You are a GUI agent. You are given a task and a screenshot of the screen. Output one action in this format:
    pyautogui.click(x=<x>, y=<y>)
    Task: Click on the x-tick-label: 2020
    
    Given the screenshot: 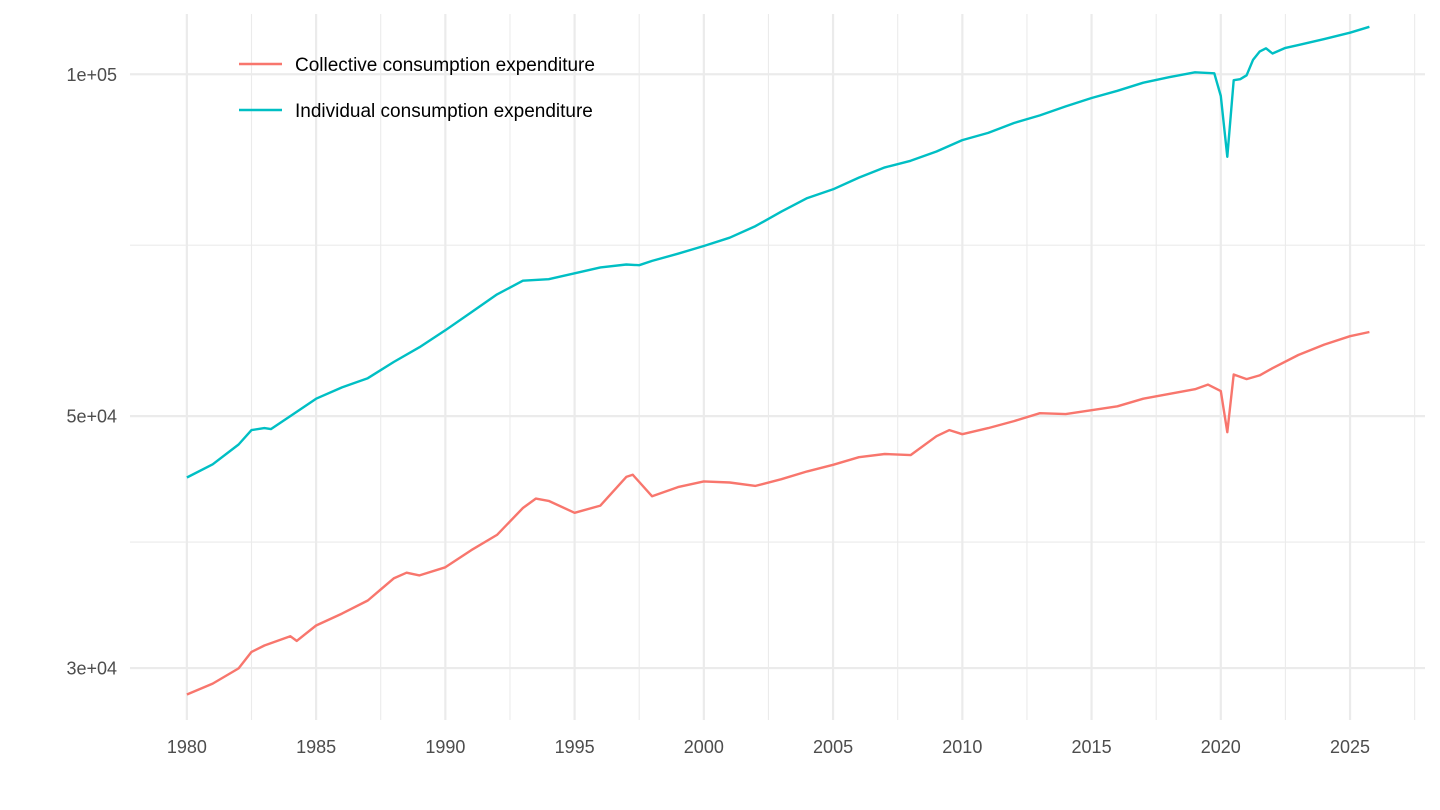 What is the action you would take?
    pyautogui.click(x=1221, y=747)
    